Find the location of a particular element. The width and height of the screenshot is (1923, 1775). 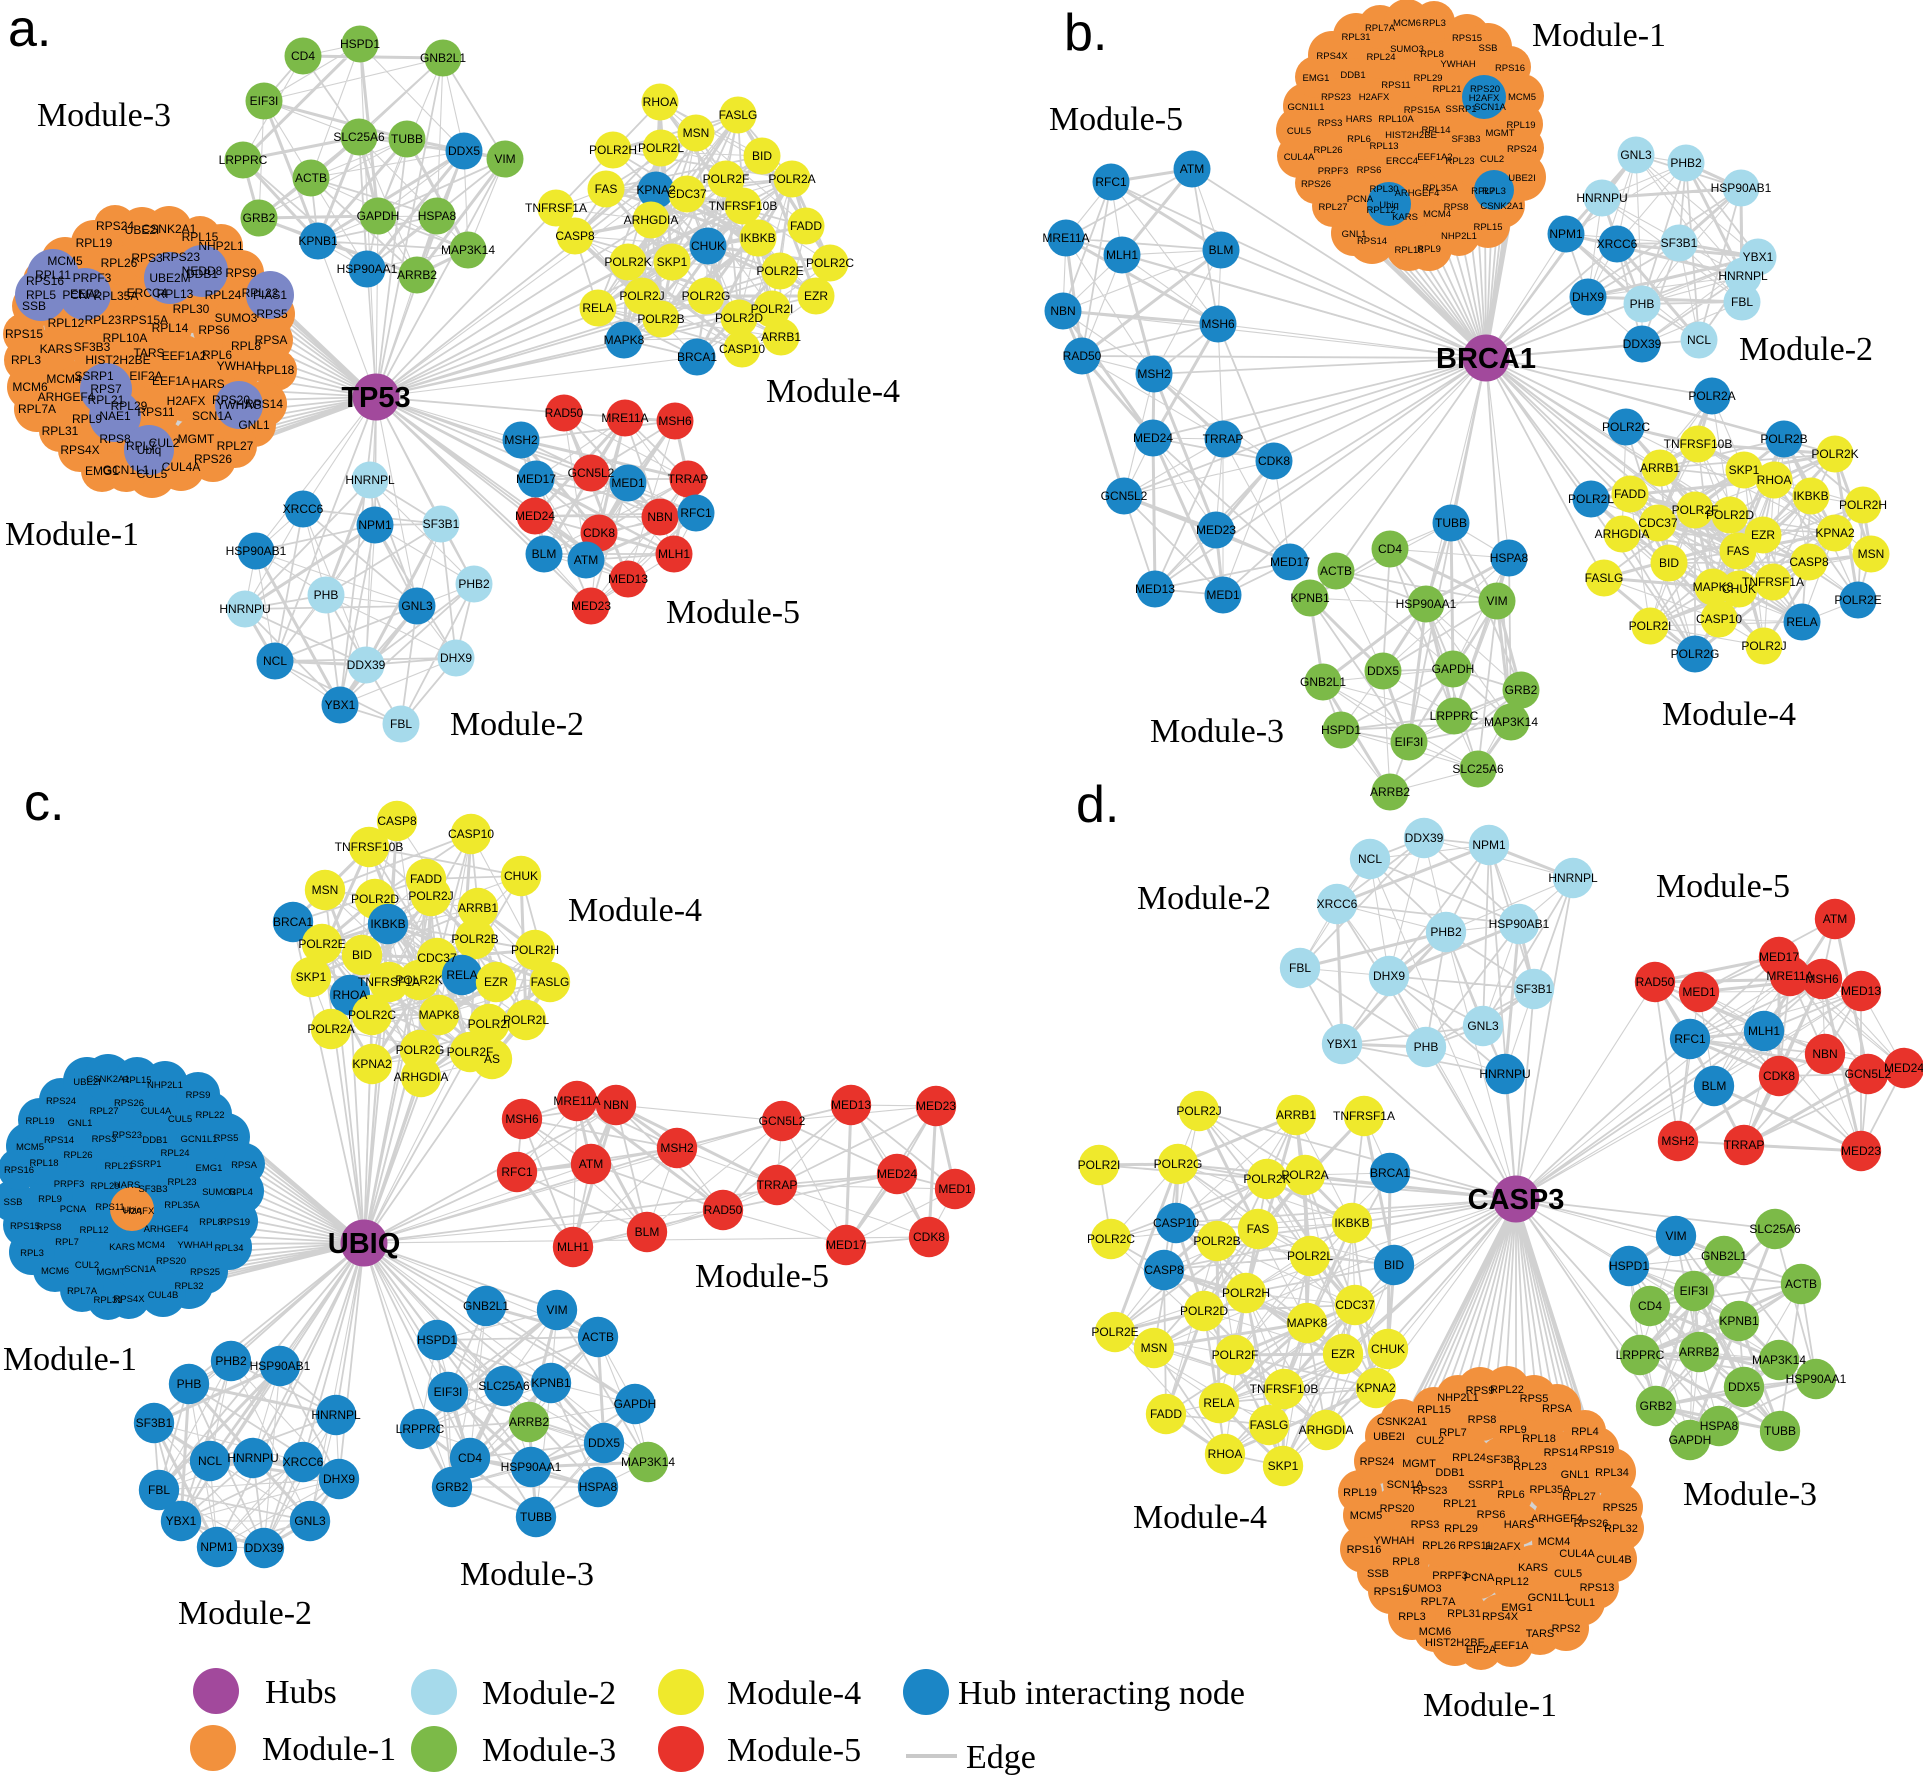

svg-text: CDK8 is located at coordinates (1779, 1076).